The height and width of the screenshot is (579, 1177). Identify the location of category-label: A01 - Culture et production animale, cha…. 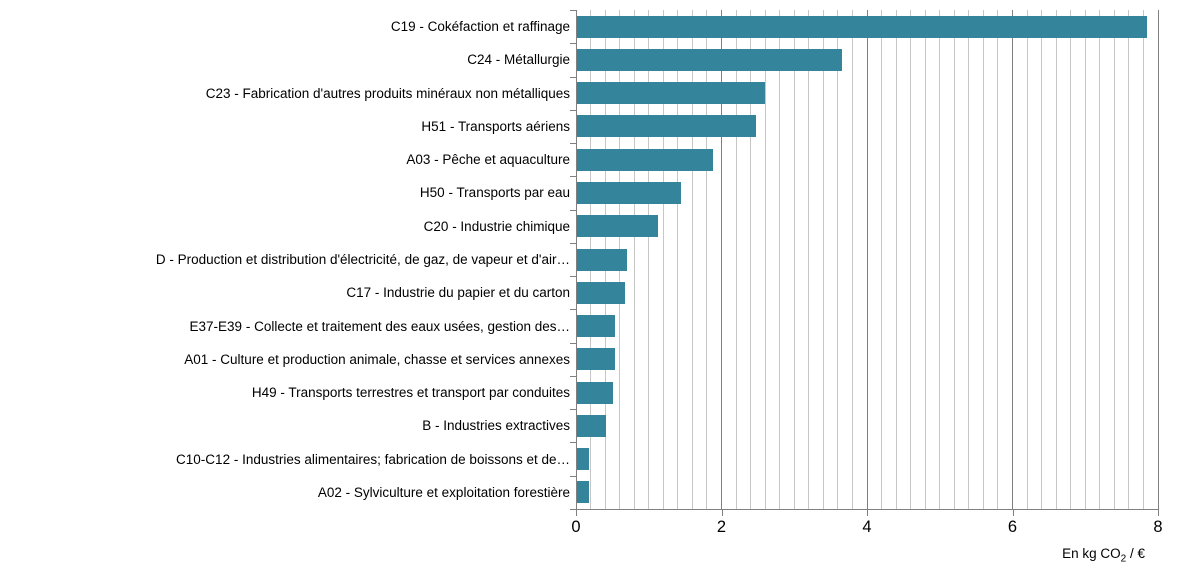
(377, 359).